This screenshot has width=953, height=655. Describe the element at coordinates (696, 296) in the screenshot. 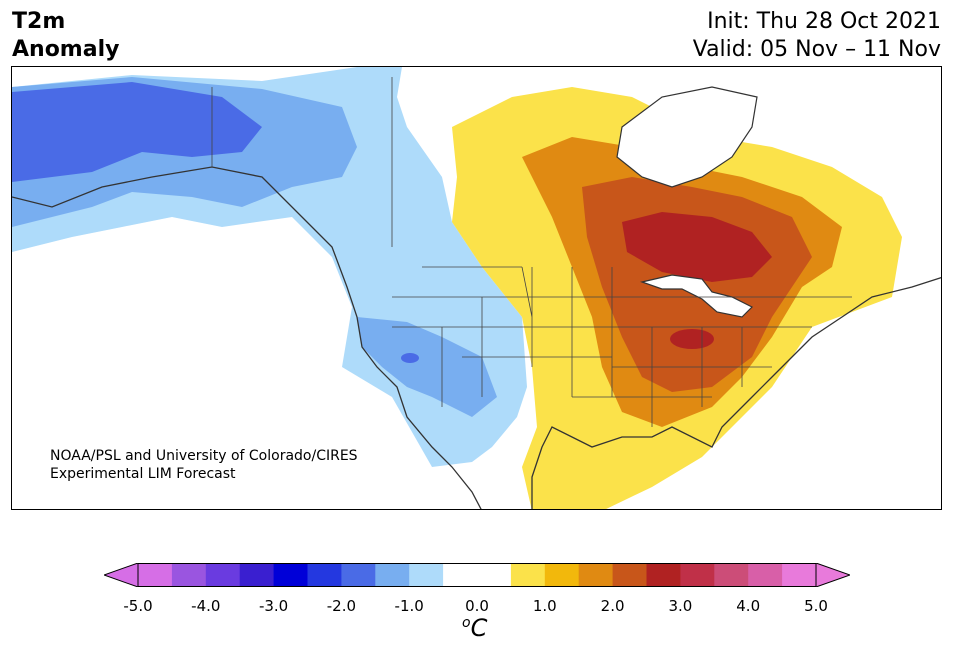

I see `great-lakes` at that location.